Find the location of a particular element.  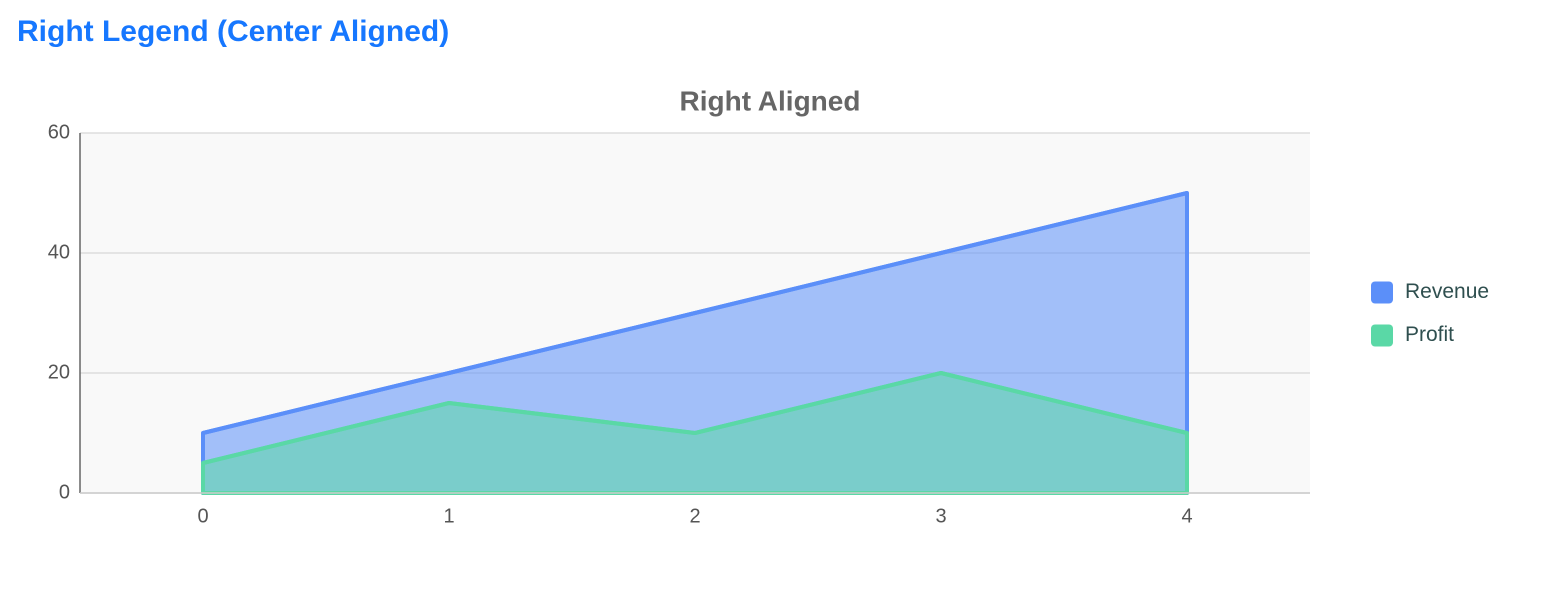

y-tick-label: 40 is located at coordinates (59, 252).